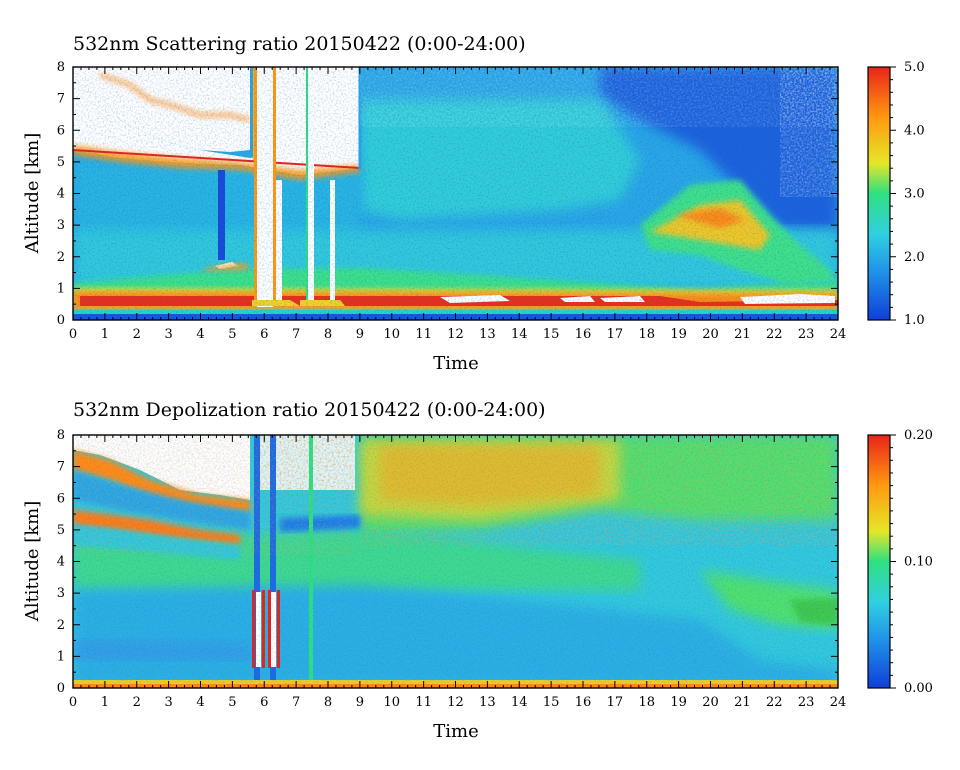 Image resolution: width=960 pixels, height=770 pixels. I want to click on colorbar-ticks: 1.0 2.0 3.0 4.0 5.0, so click(907, 194).